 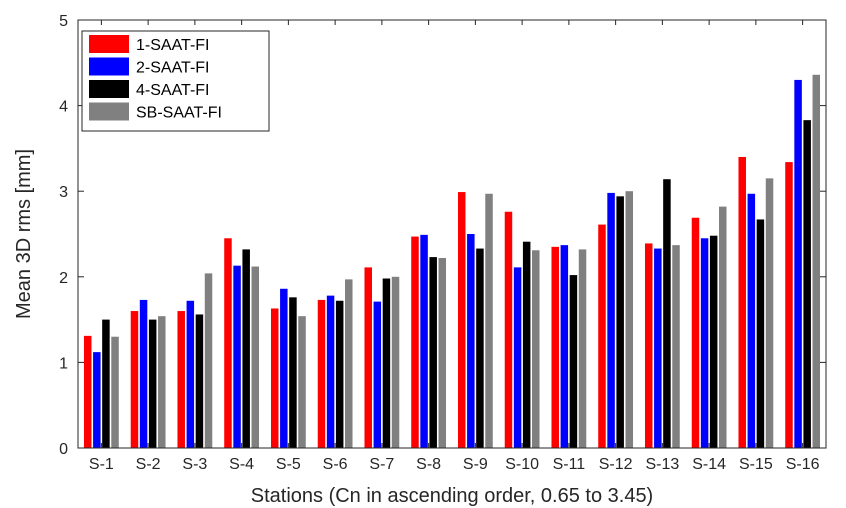 I want to click on x-tick-label: S-16, so click(x=803, y=464).